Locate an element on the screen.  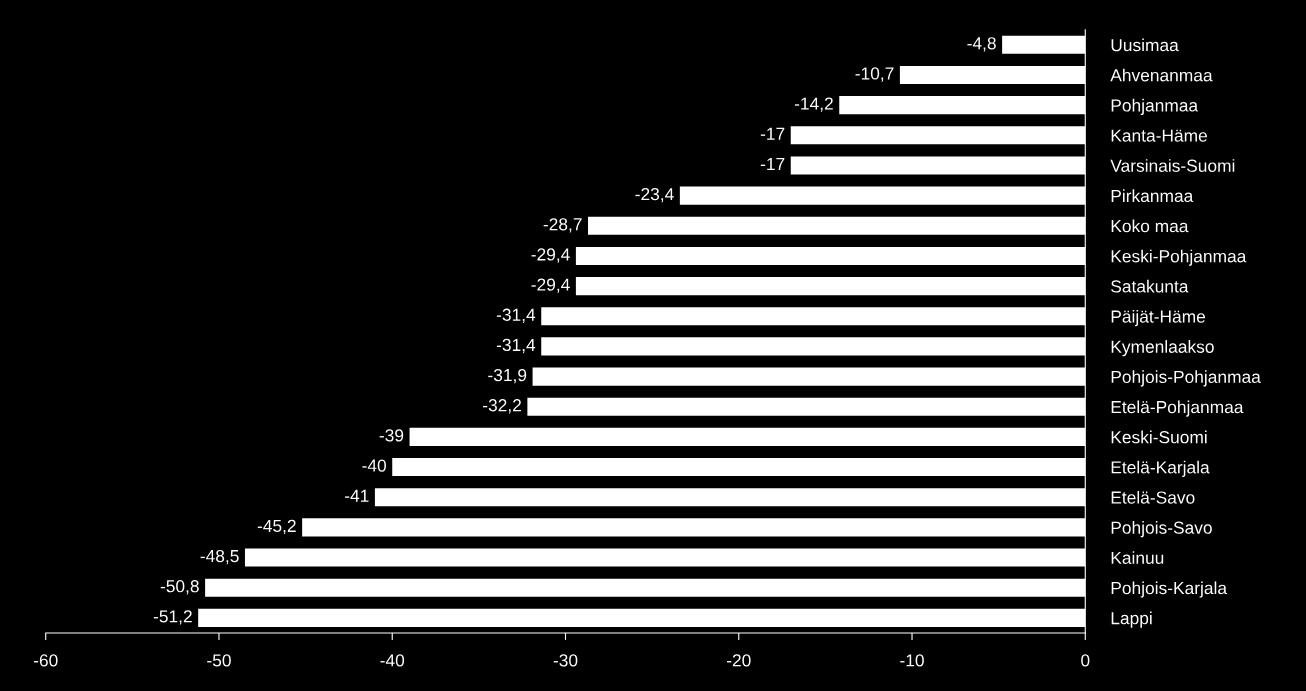
data-label: -41 is located at coordinates (357, 495).